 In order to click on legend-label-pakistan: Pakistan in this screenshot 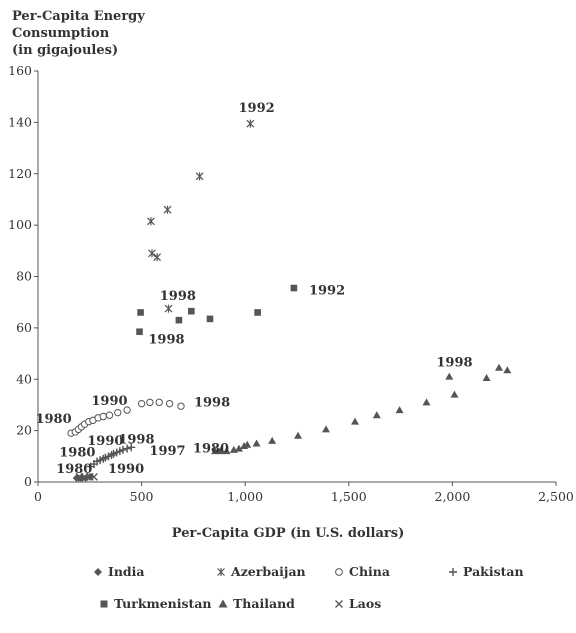, I will do `click(493, 571)`.